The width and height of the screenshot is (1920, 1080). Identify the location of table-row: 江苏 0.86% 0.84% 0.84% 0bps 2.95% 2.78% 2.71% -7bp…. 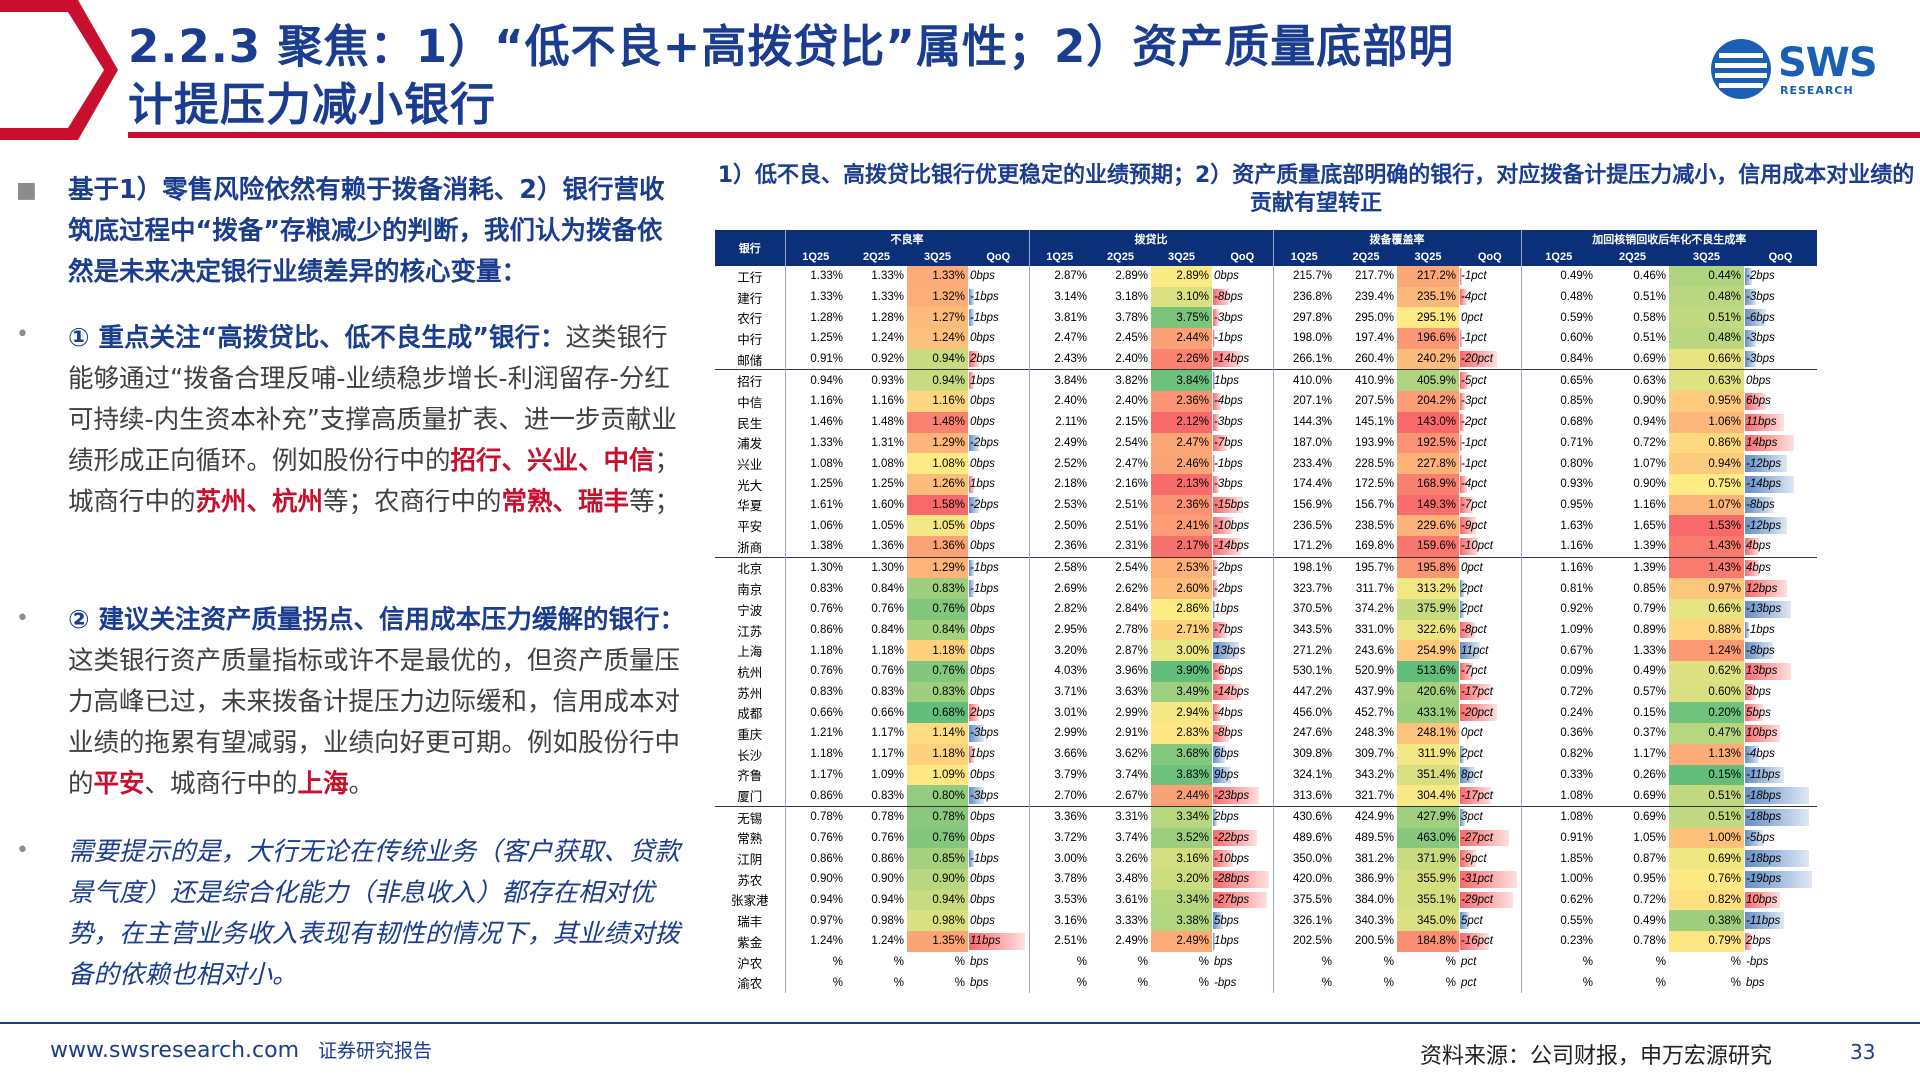
(1266, 630).